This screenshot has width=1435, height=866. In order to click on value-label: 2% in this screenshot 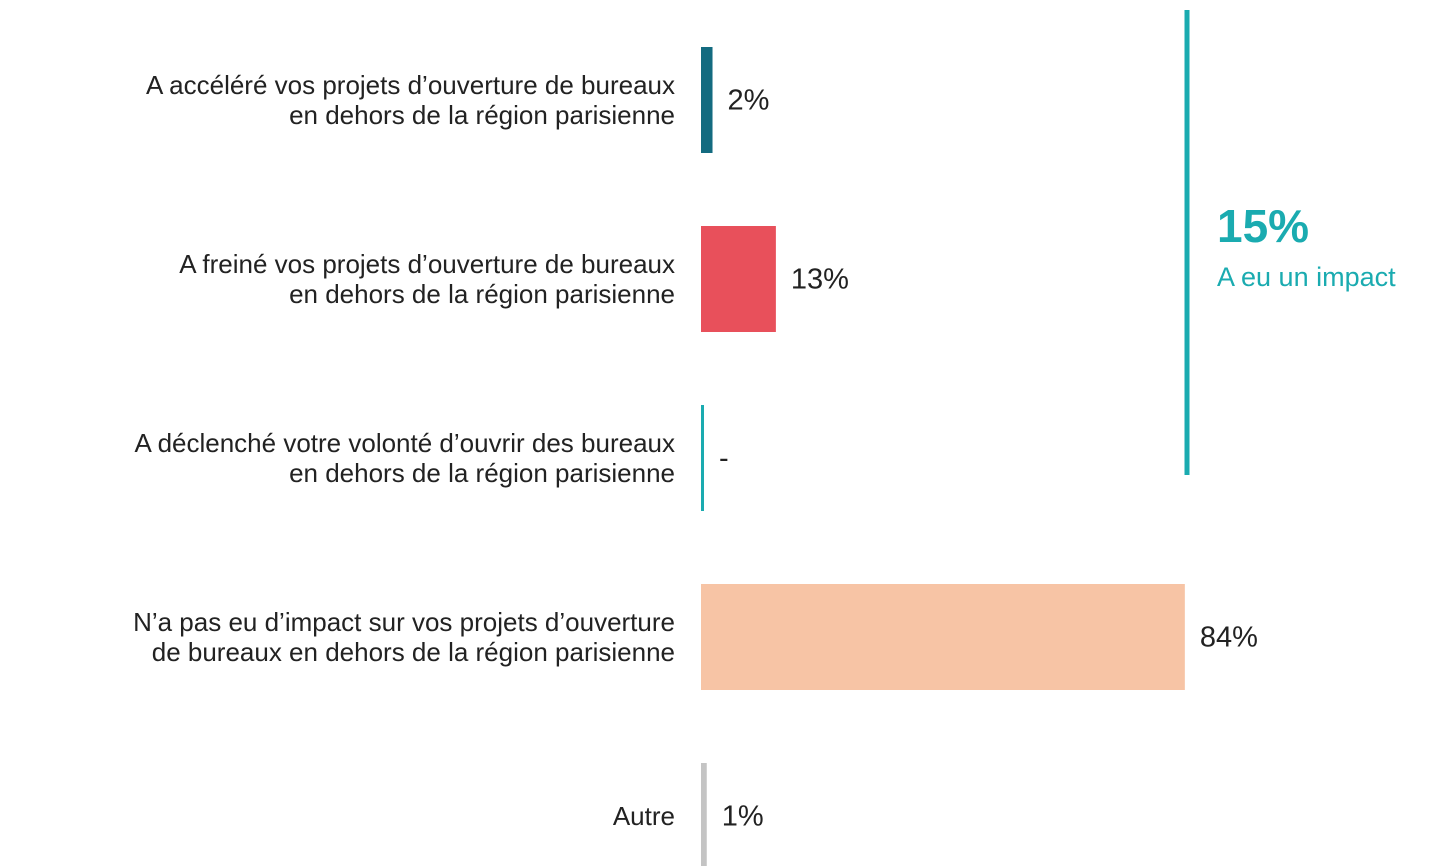, I will do `click(749, 101)`.